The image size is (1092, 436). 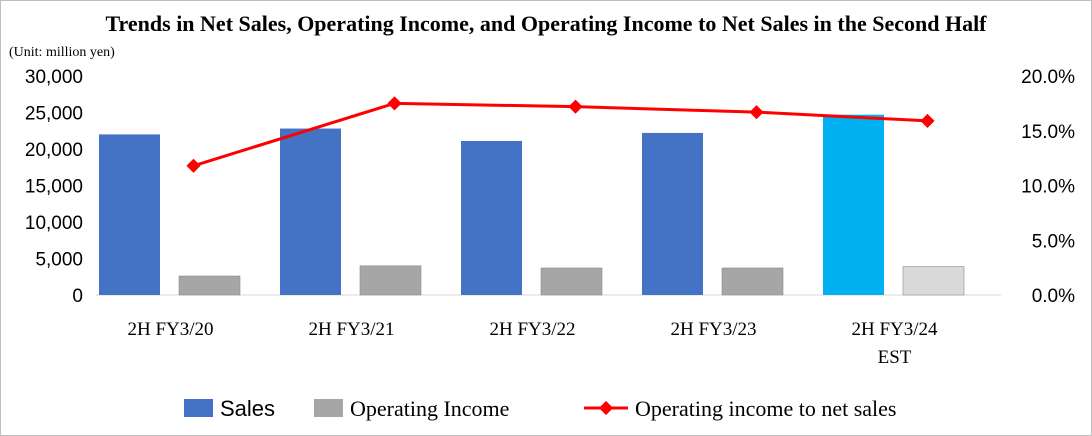 I want to click on legend-label-sales: Sales, so click(x=247, y=408).